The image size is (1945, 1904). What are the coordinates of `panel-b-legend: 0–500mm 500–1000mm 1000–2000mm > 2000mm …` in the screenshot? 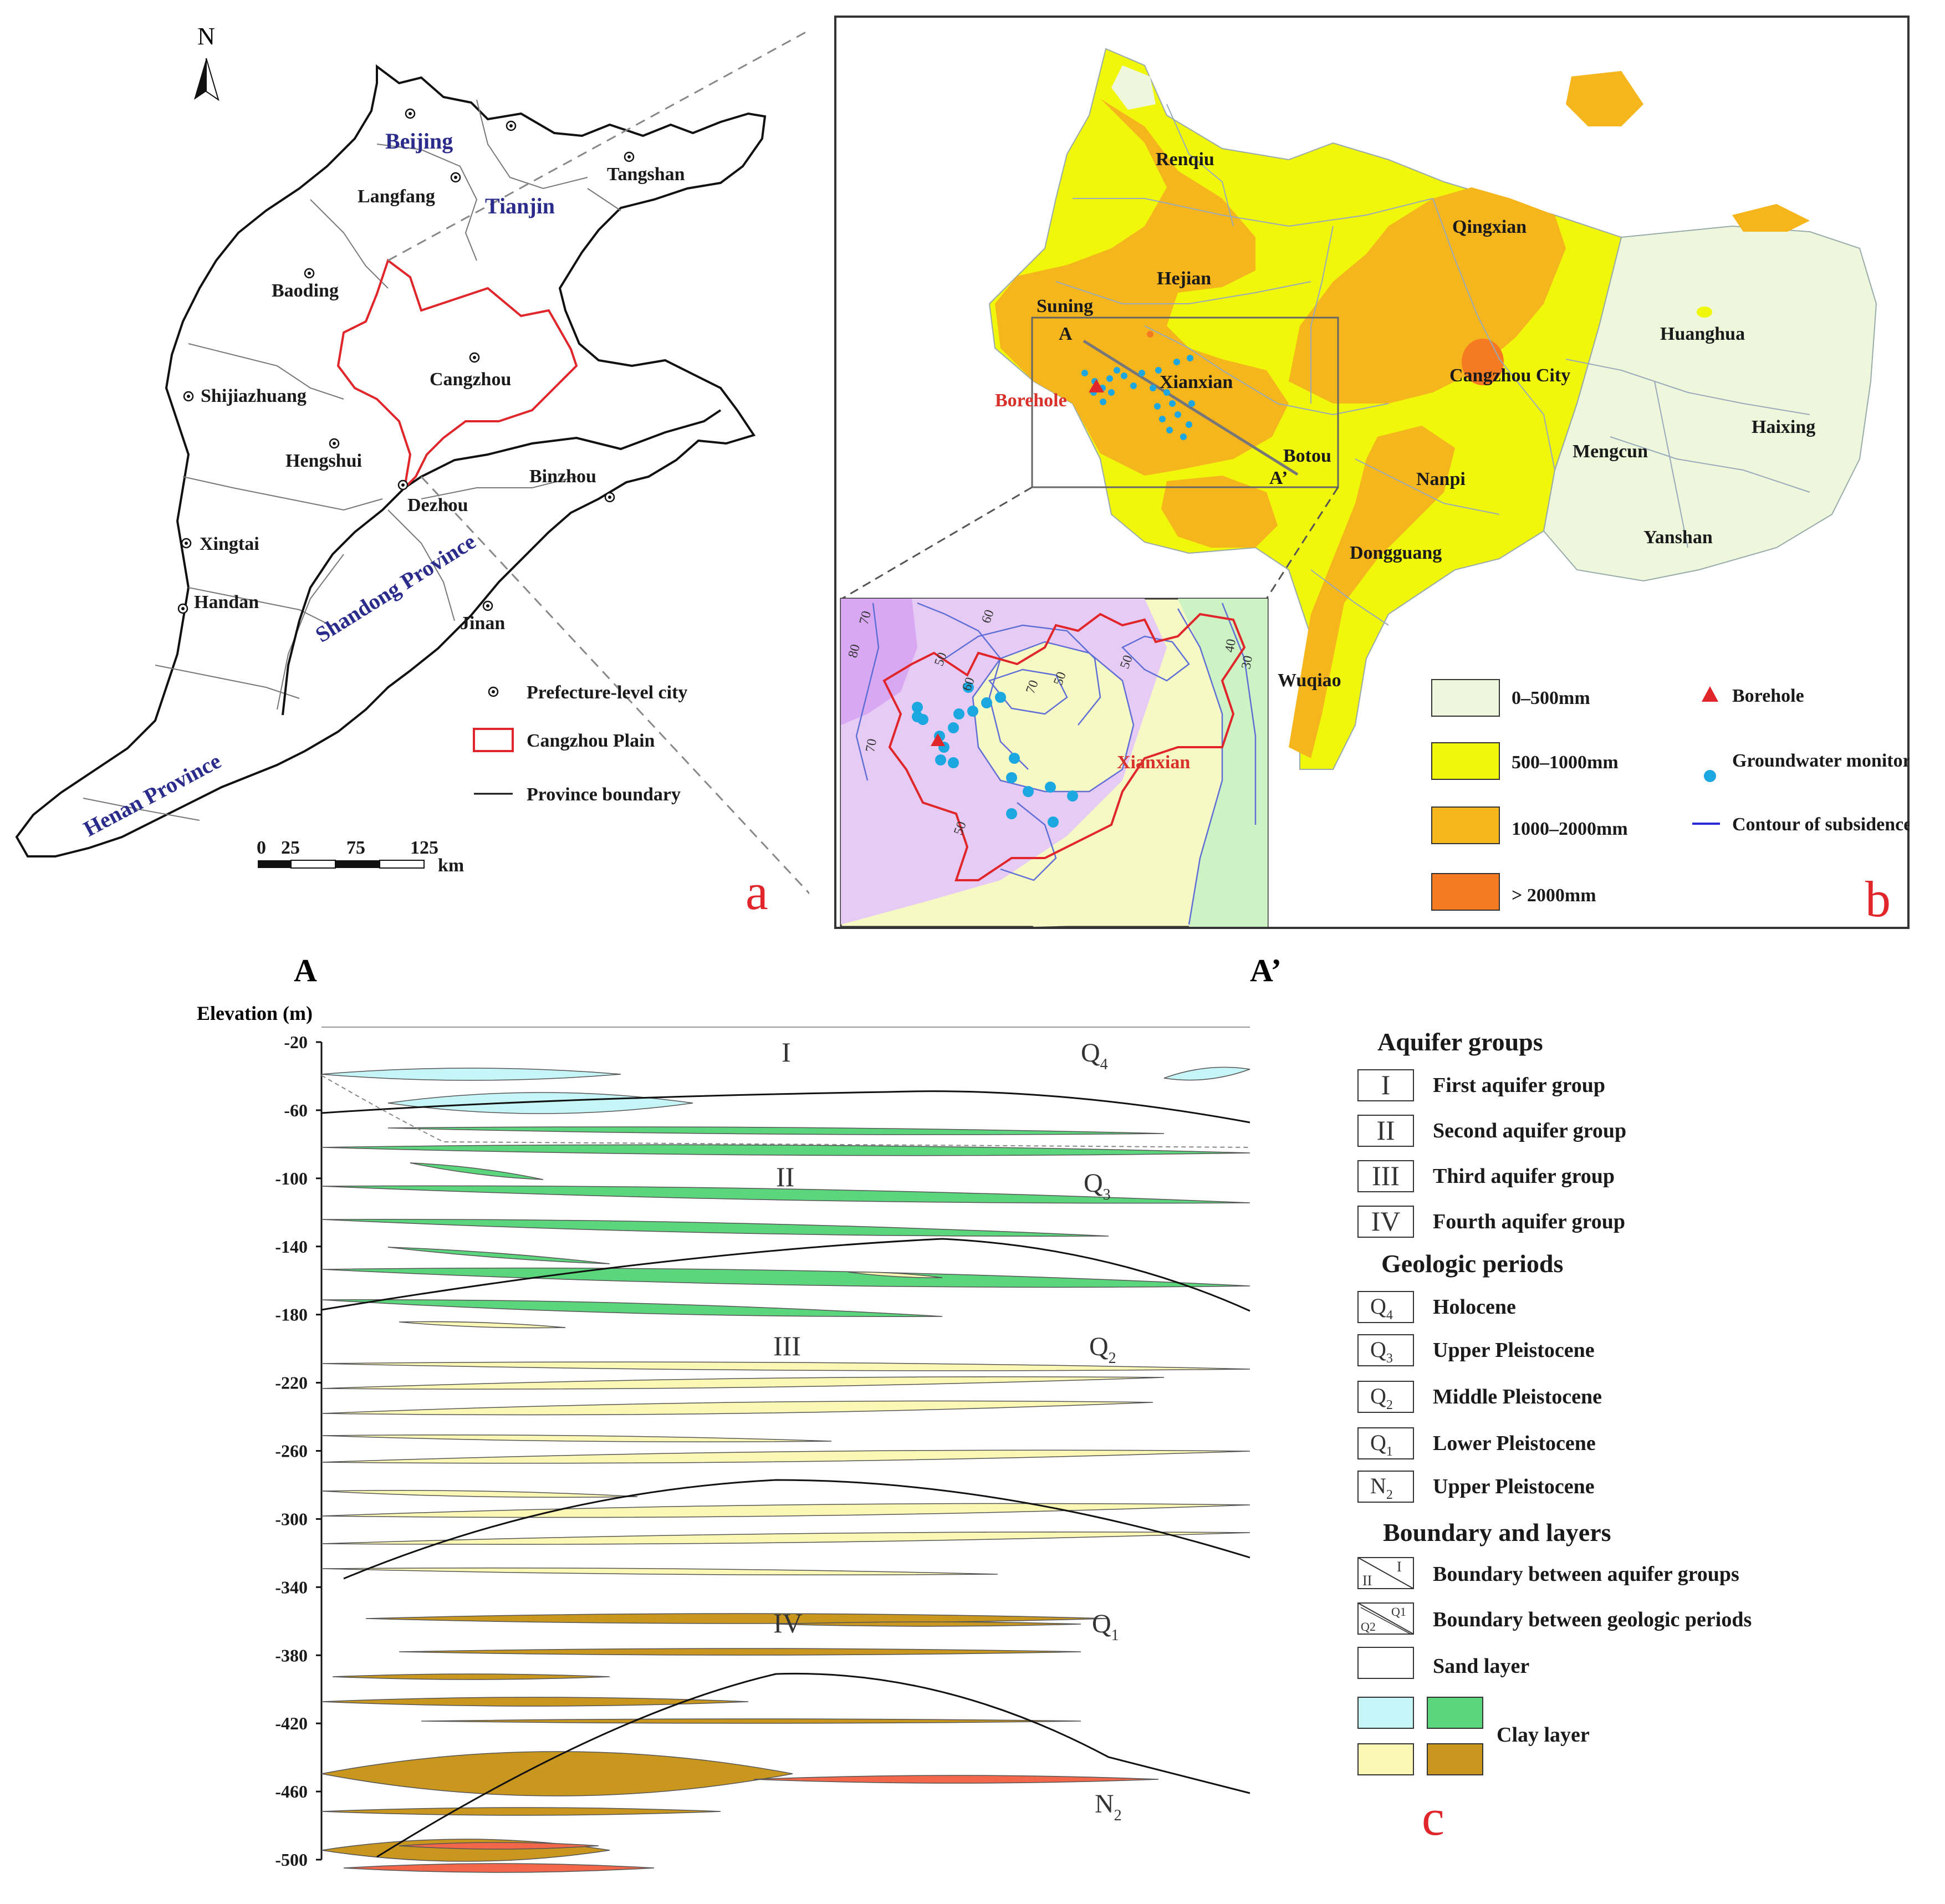 It's located at (1688, 795).